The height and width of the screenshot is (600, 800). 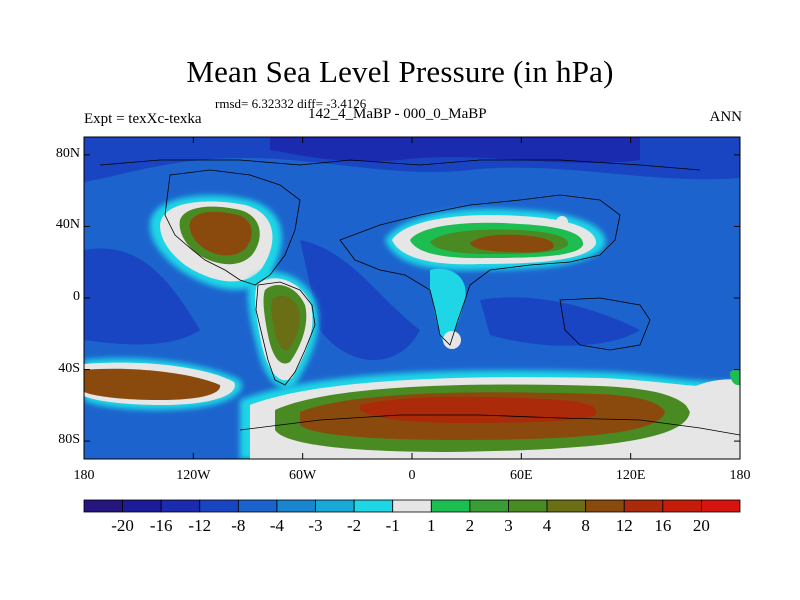 What do you see at coordinates (701, 525) in the screenshot?
I see `colorbar-label: 20` at bounding box center [701, 525].